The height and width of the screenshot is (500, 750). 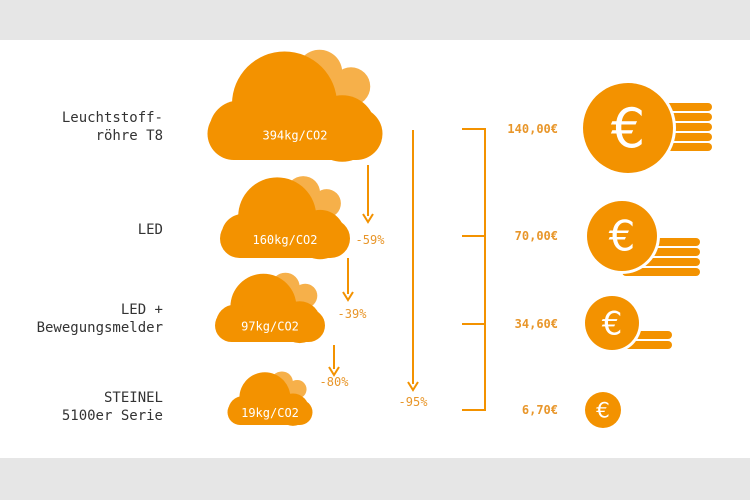 What do you see at coordinates (142, 310) in the screenshot?
I see `row-label: LED +` at bounding box center [142, 310].